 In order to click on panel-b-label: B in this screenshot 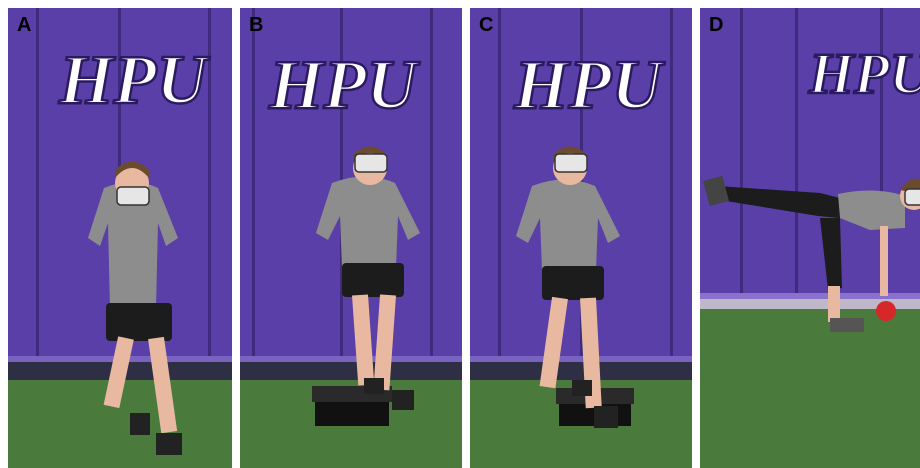, I will do `click(256, 25)`.